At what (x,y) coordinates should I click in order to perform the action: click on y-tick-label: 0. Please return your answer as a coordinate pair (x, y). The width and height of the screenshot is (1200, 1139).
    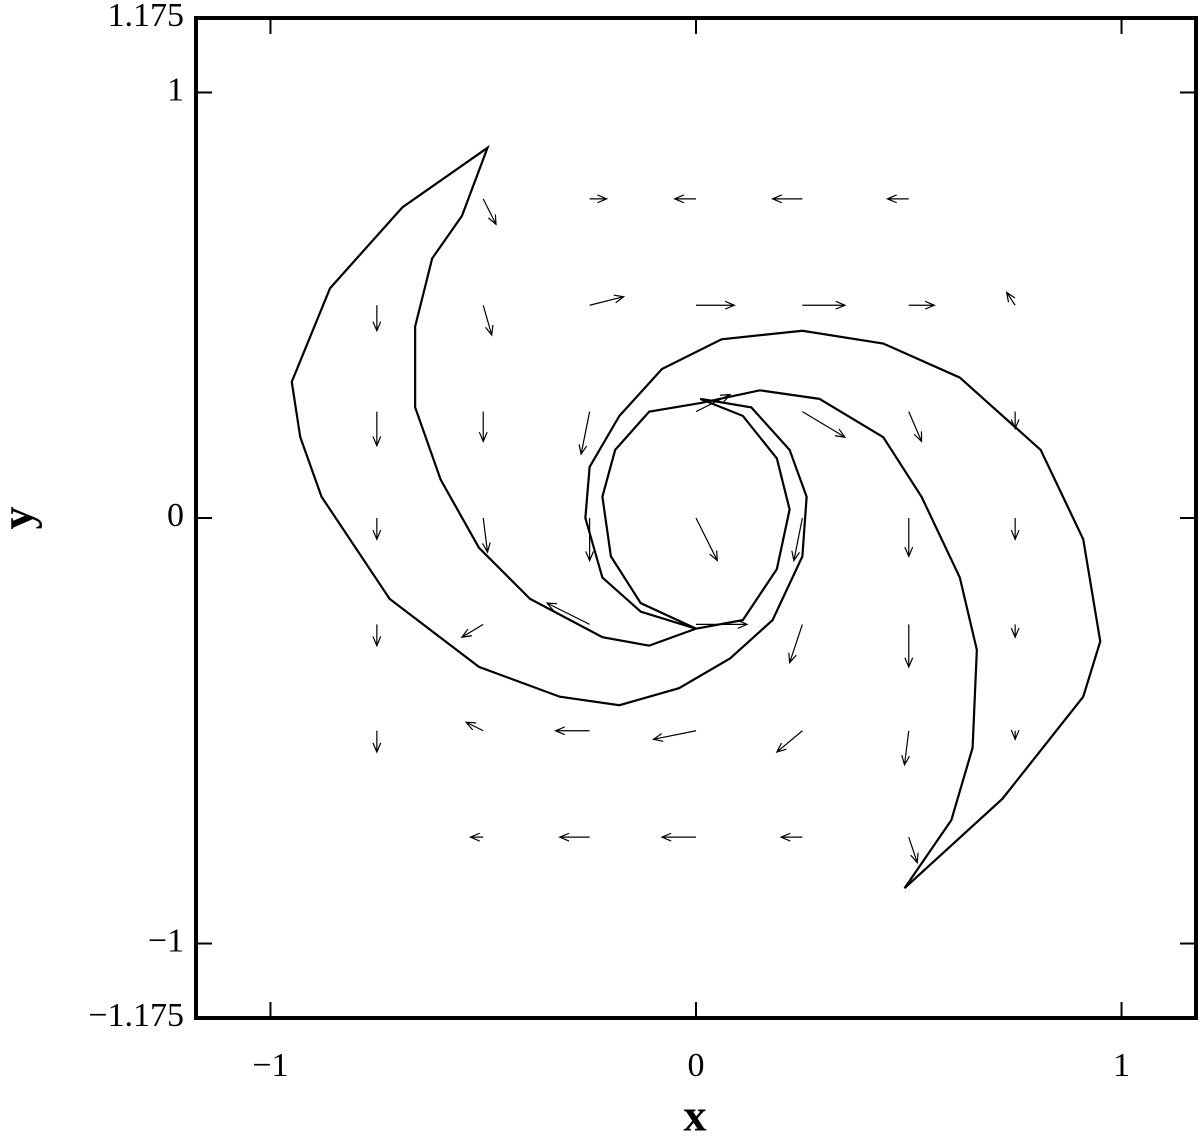
    Looking at the image, I should click on (175, 515).